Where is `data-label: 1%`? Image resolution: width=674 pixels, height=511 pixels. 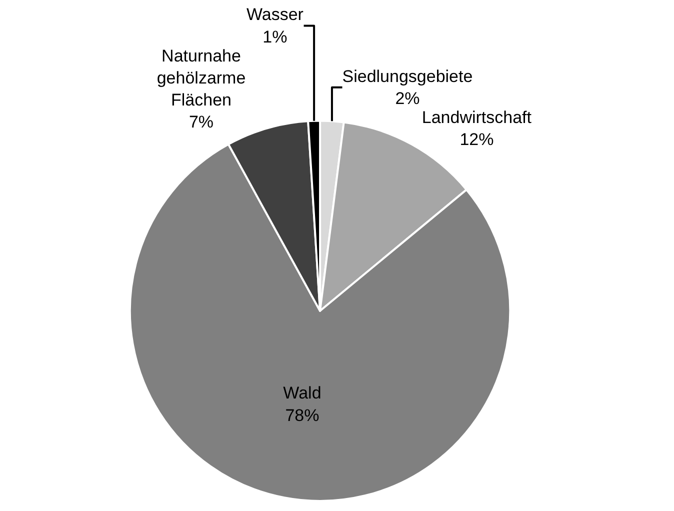 data-label: 1% is located at coordinates (275, 36).